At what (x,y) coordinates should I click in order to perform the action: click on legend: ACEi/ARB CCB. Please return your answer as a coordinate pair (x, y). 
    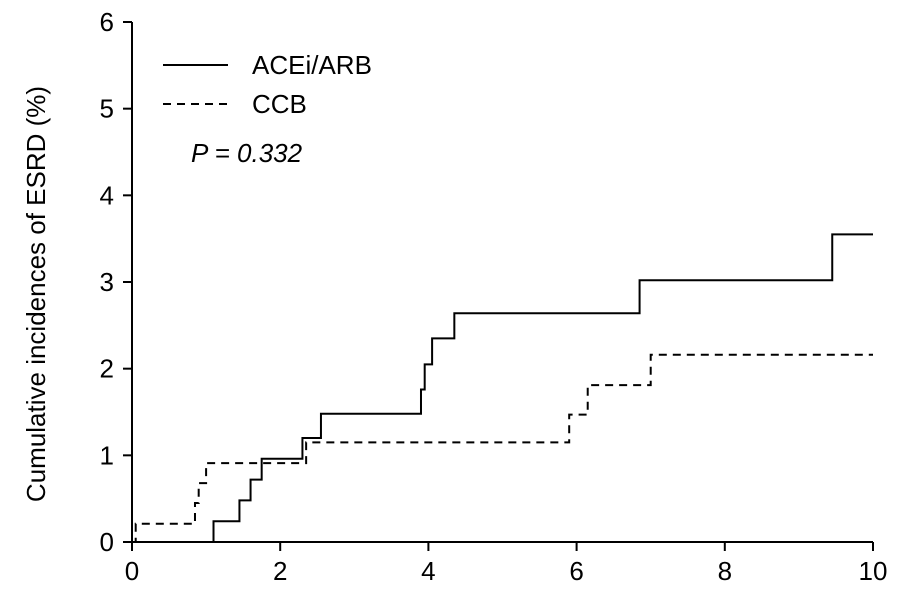
    Looking at the image, I should click on (267, 84).